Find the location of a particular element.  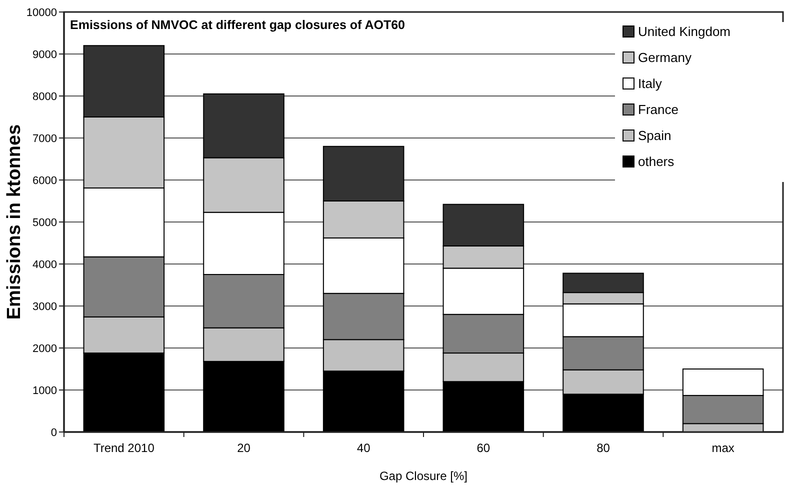

y-tick-label: 9000 is located at coordinates (44, 54).